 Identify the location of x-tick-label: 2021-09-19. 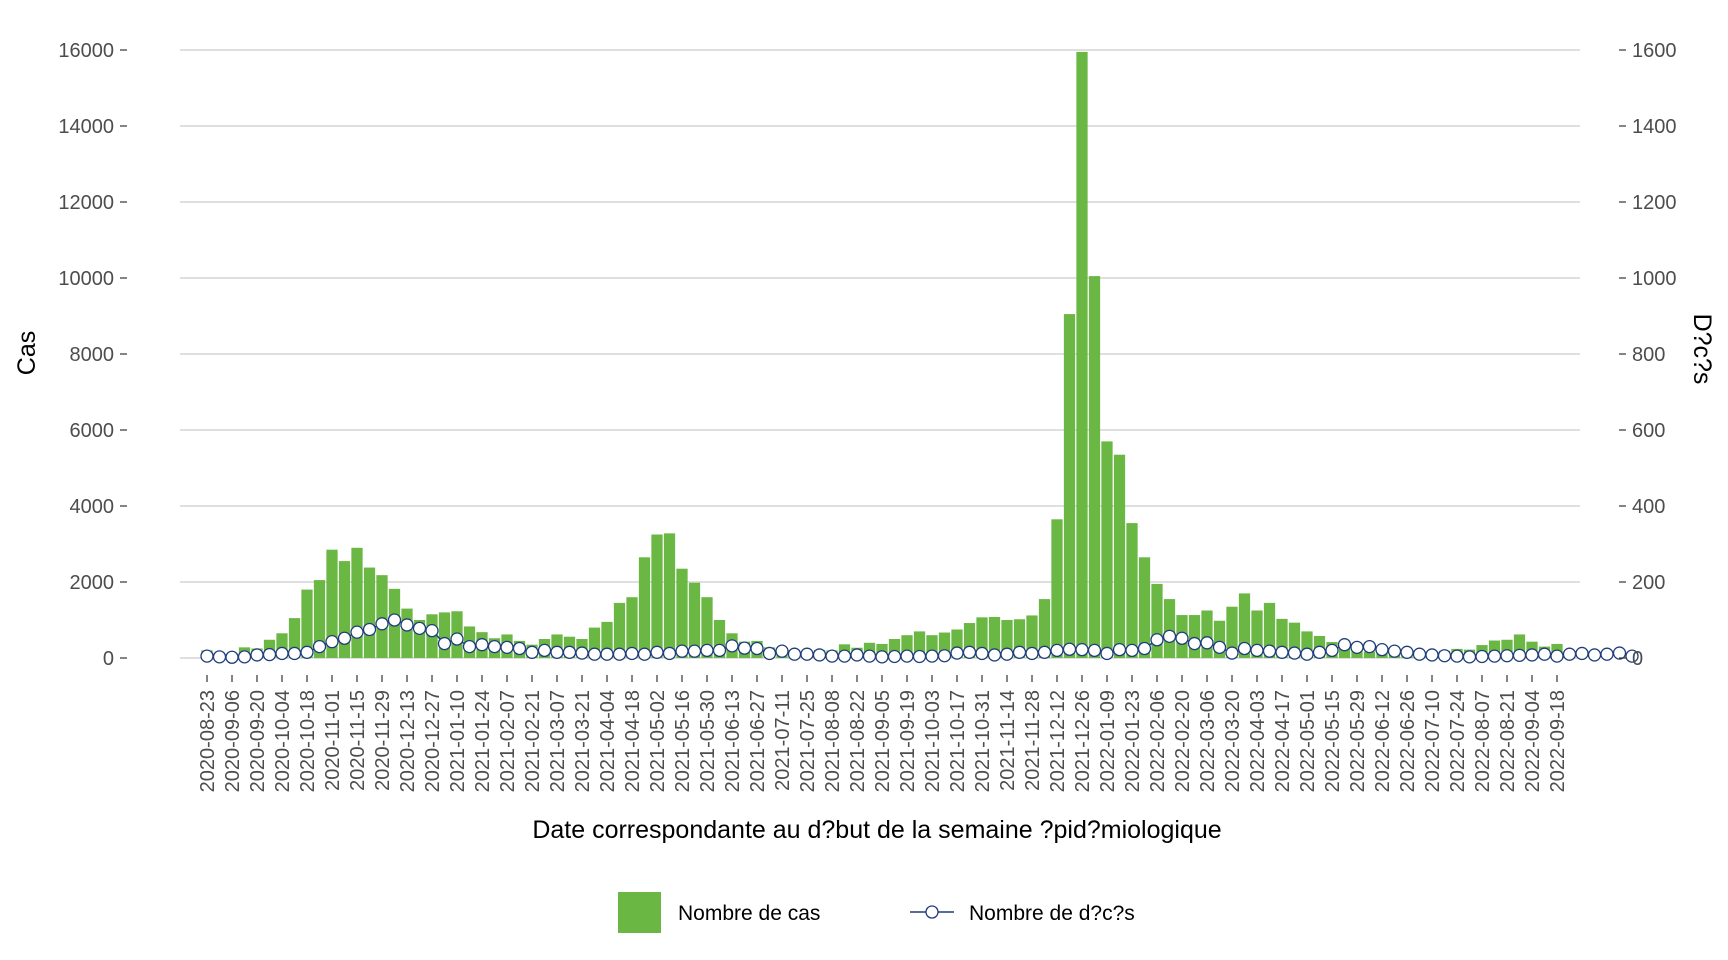
(908, 741).